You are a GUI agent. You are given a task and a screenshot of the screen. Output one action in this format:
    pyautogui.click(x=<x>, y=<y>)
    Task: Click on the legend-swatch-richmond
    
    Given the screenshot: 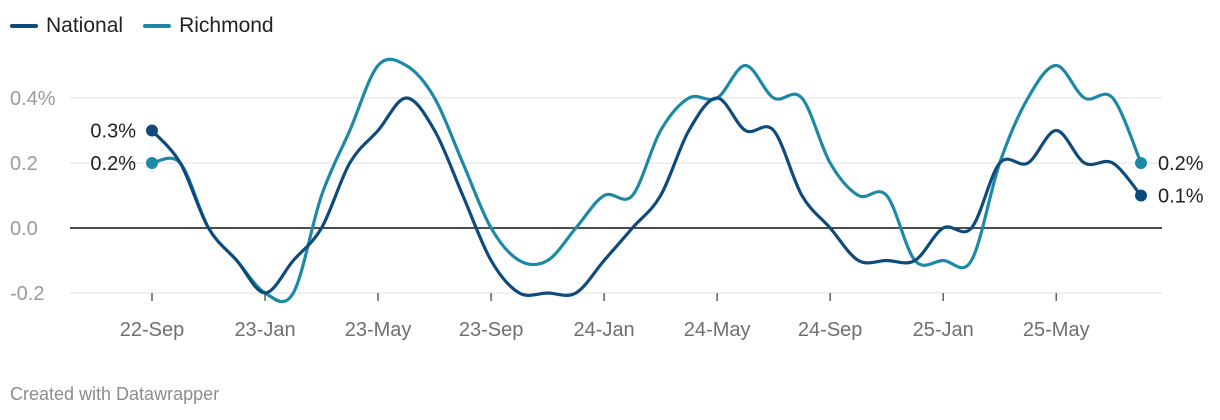 What is the action you would take?
    pyautogui.click(x=157, y=26)
    